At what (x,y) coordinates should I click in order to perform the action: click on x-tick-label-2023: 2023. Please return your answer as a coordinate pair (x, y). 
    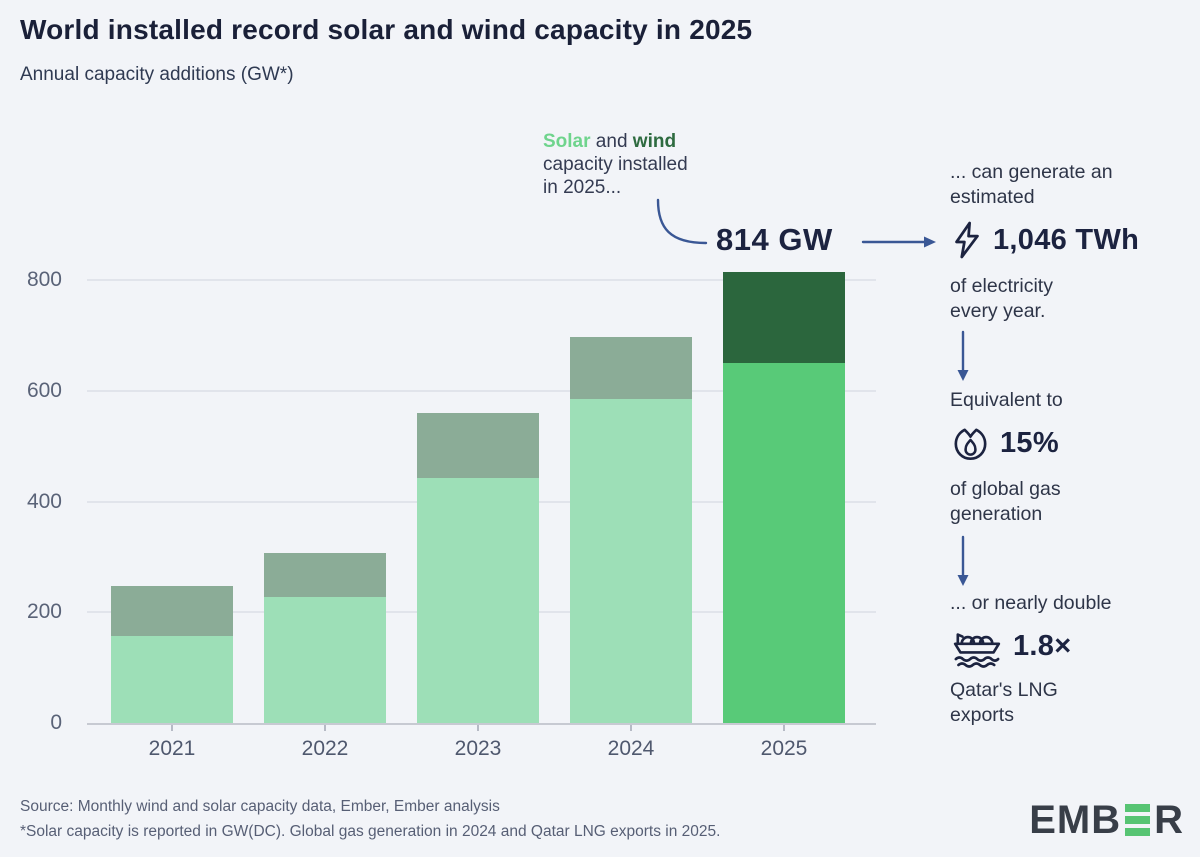
    Looking at the image, I should click on (478, 748).